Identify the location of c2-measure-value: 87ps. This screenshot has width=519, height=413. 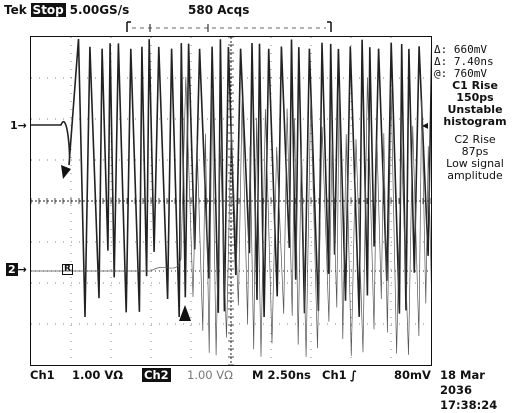
(475, 151).